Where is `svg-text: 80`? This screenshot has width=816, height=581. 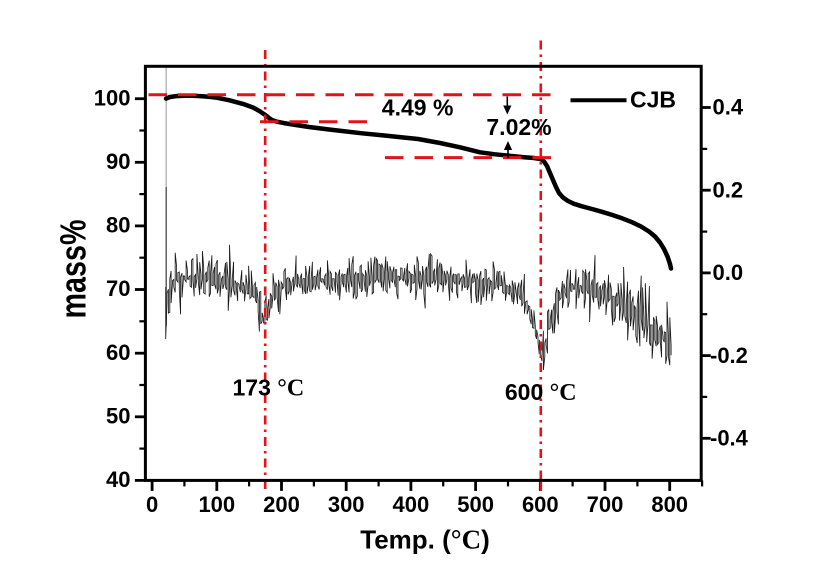
svg-text: 80 is located at coordinates (118, 225).